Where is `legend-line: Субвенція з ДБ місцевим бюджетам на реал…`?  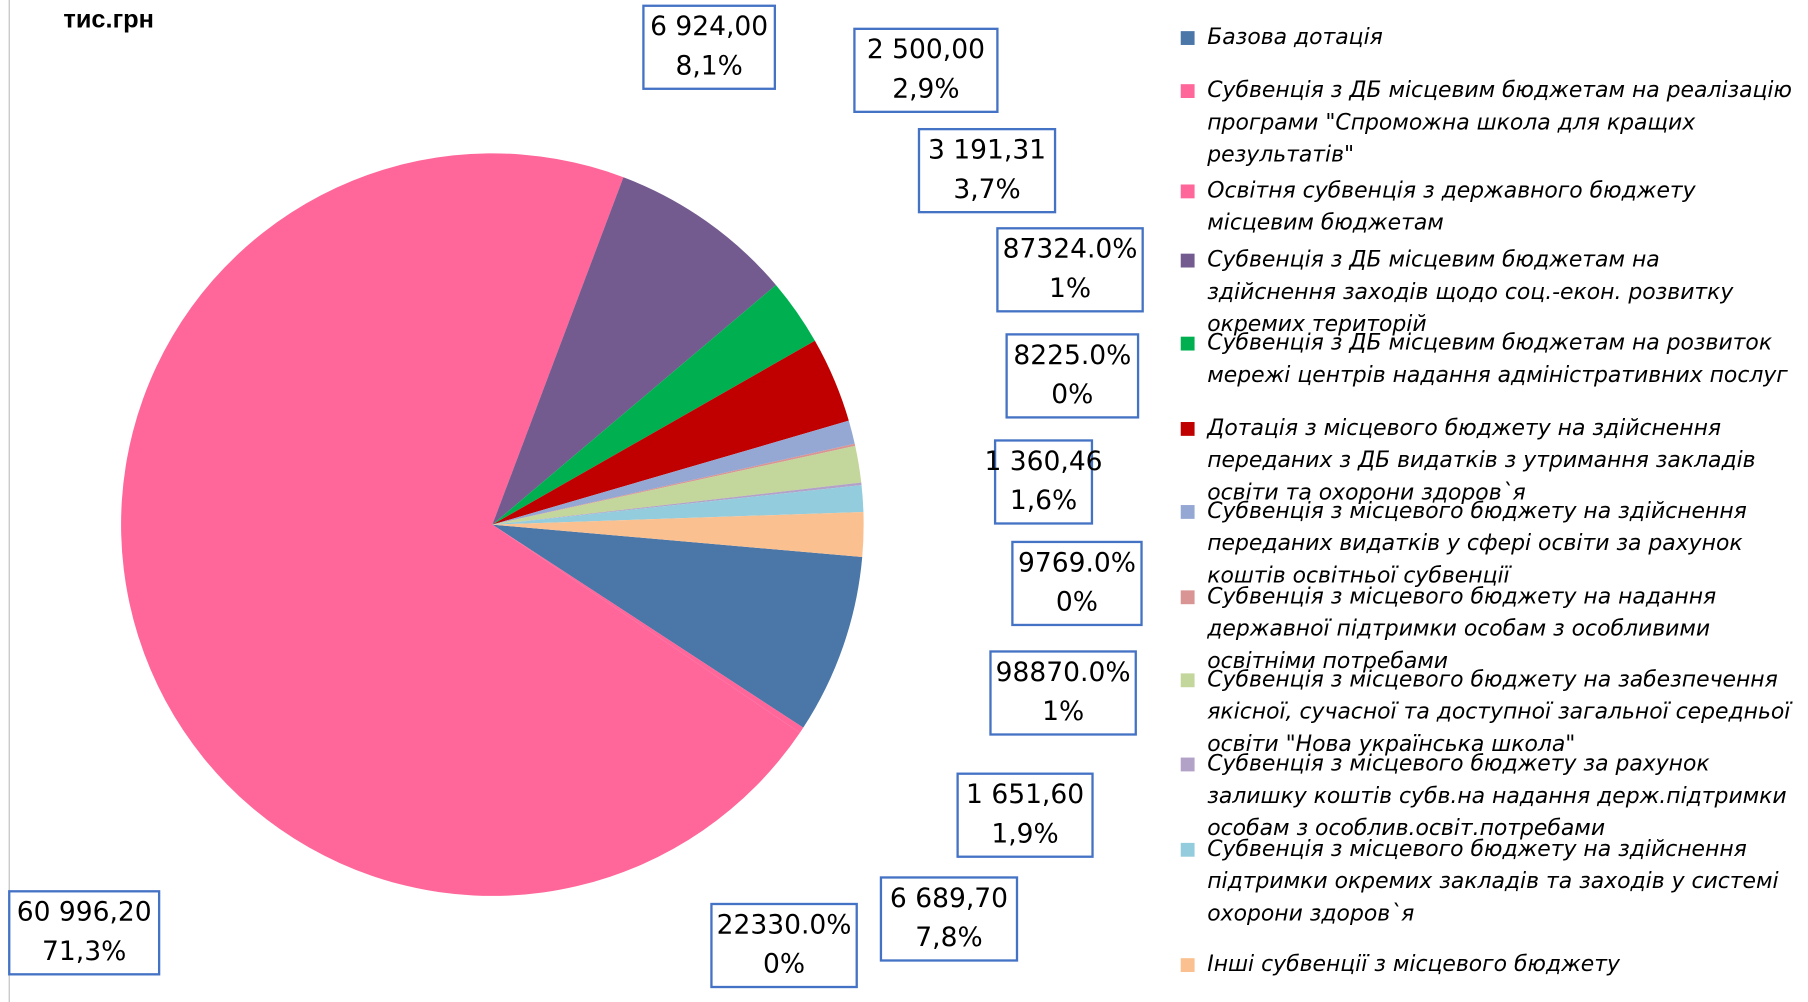
legend-line: Субвенція з ДБ місцевим бюджетам на реал… is located at coordinates (1499, 90).